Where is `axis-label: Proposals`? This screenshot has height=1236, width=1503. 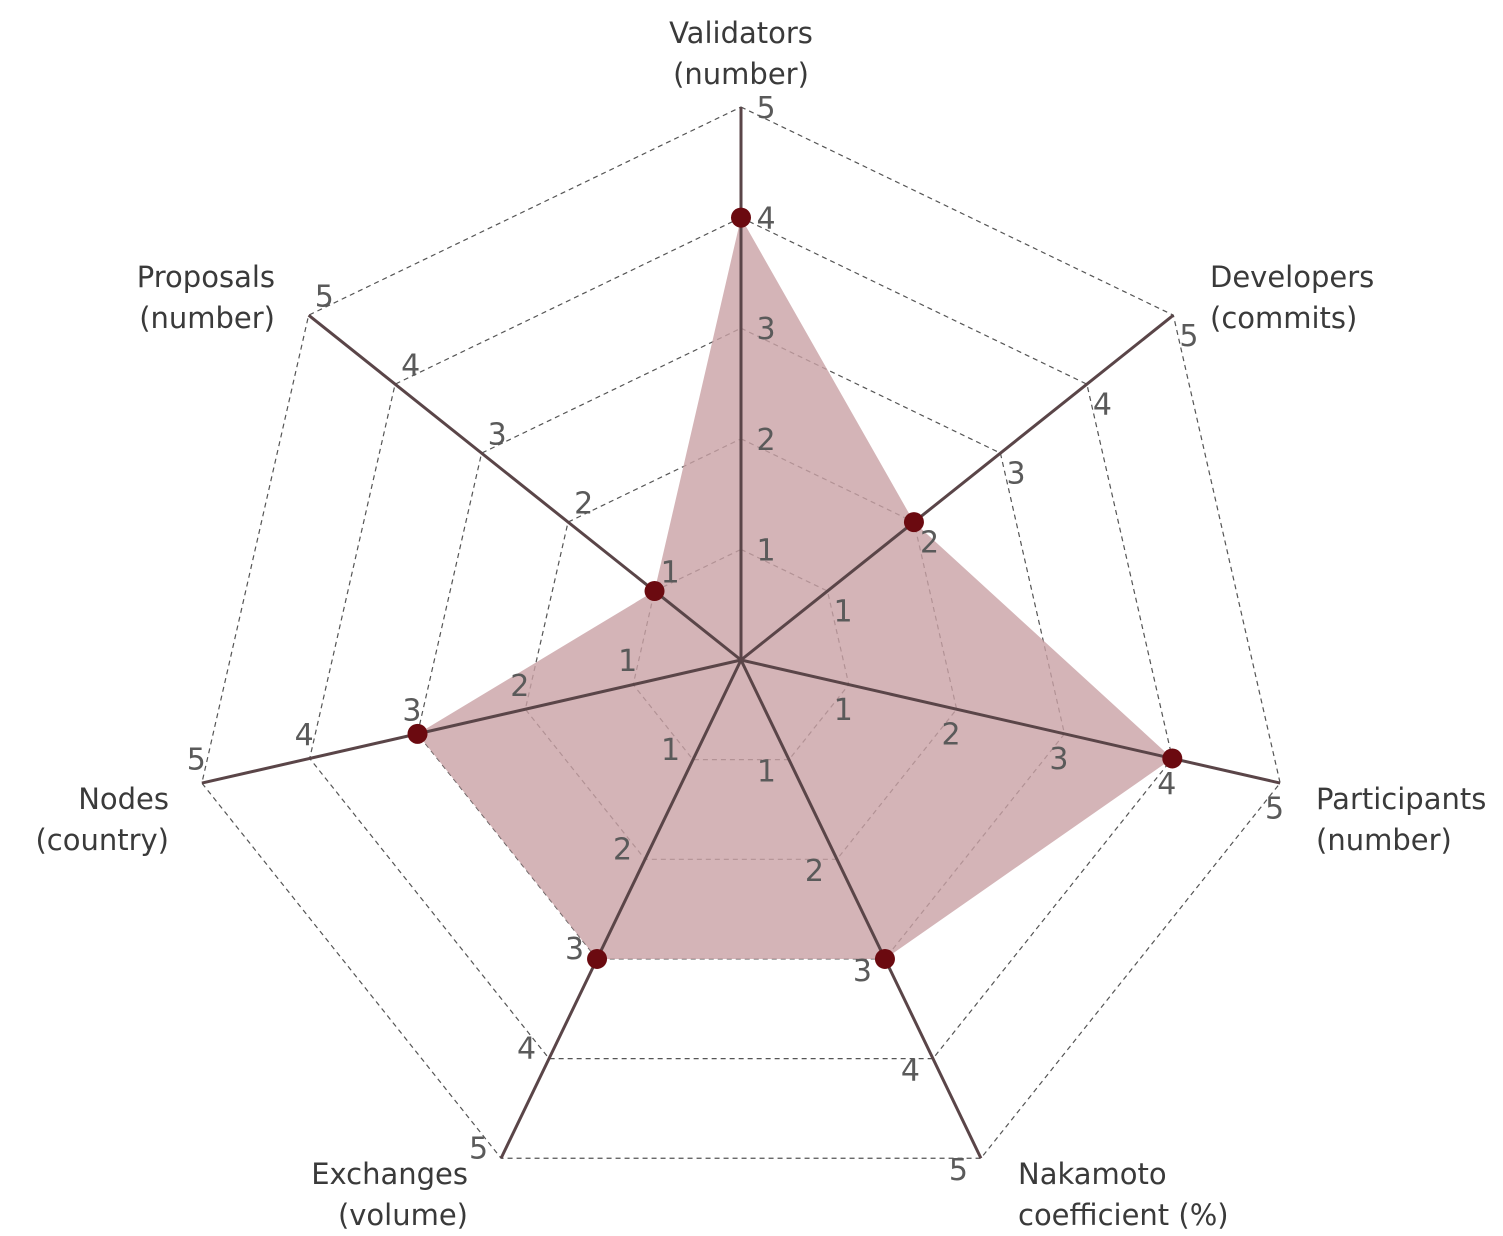 axis-label: Proposals is located at coordinates (206, 277).